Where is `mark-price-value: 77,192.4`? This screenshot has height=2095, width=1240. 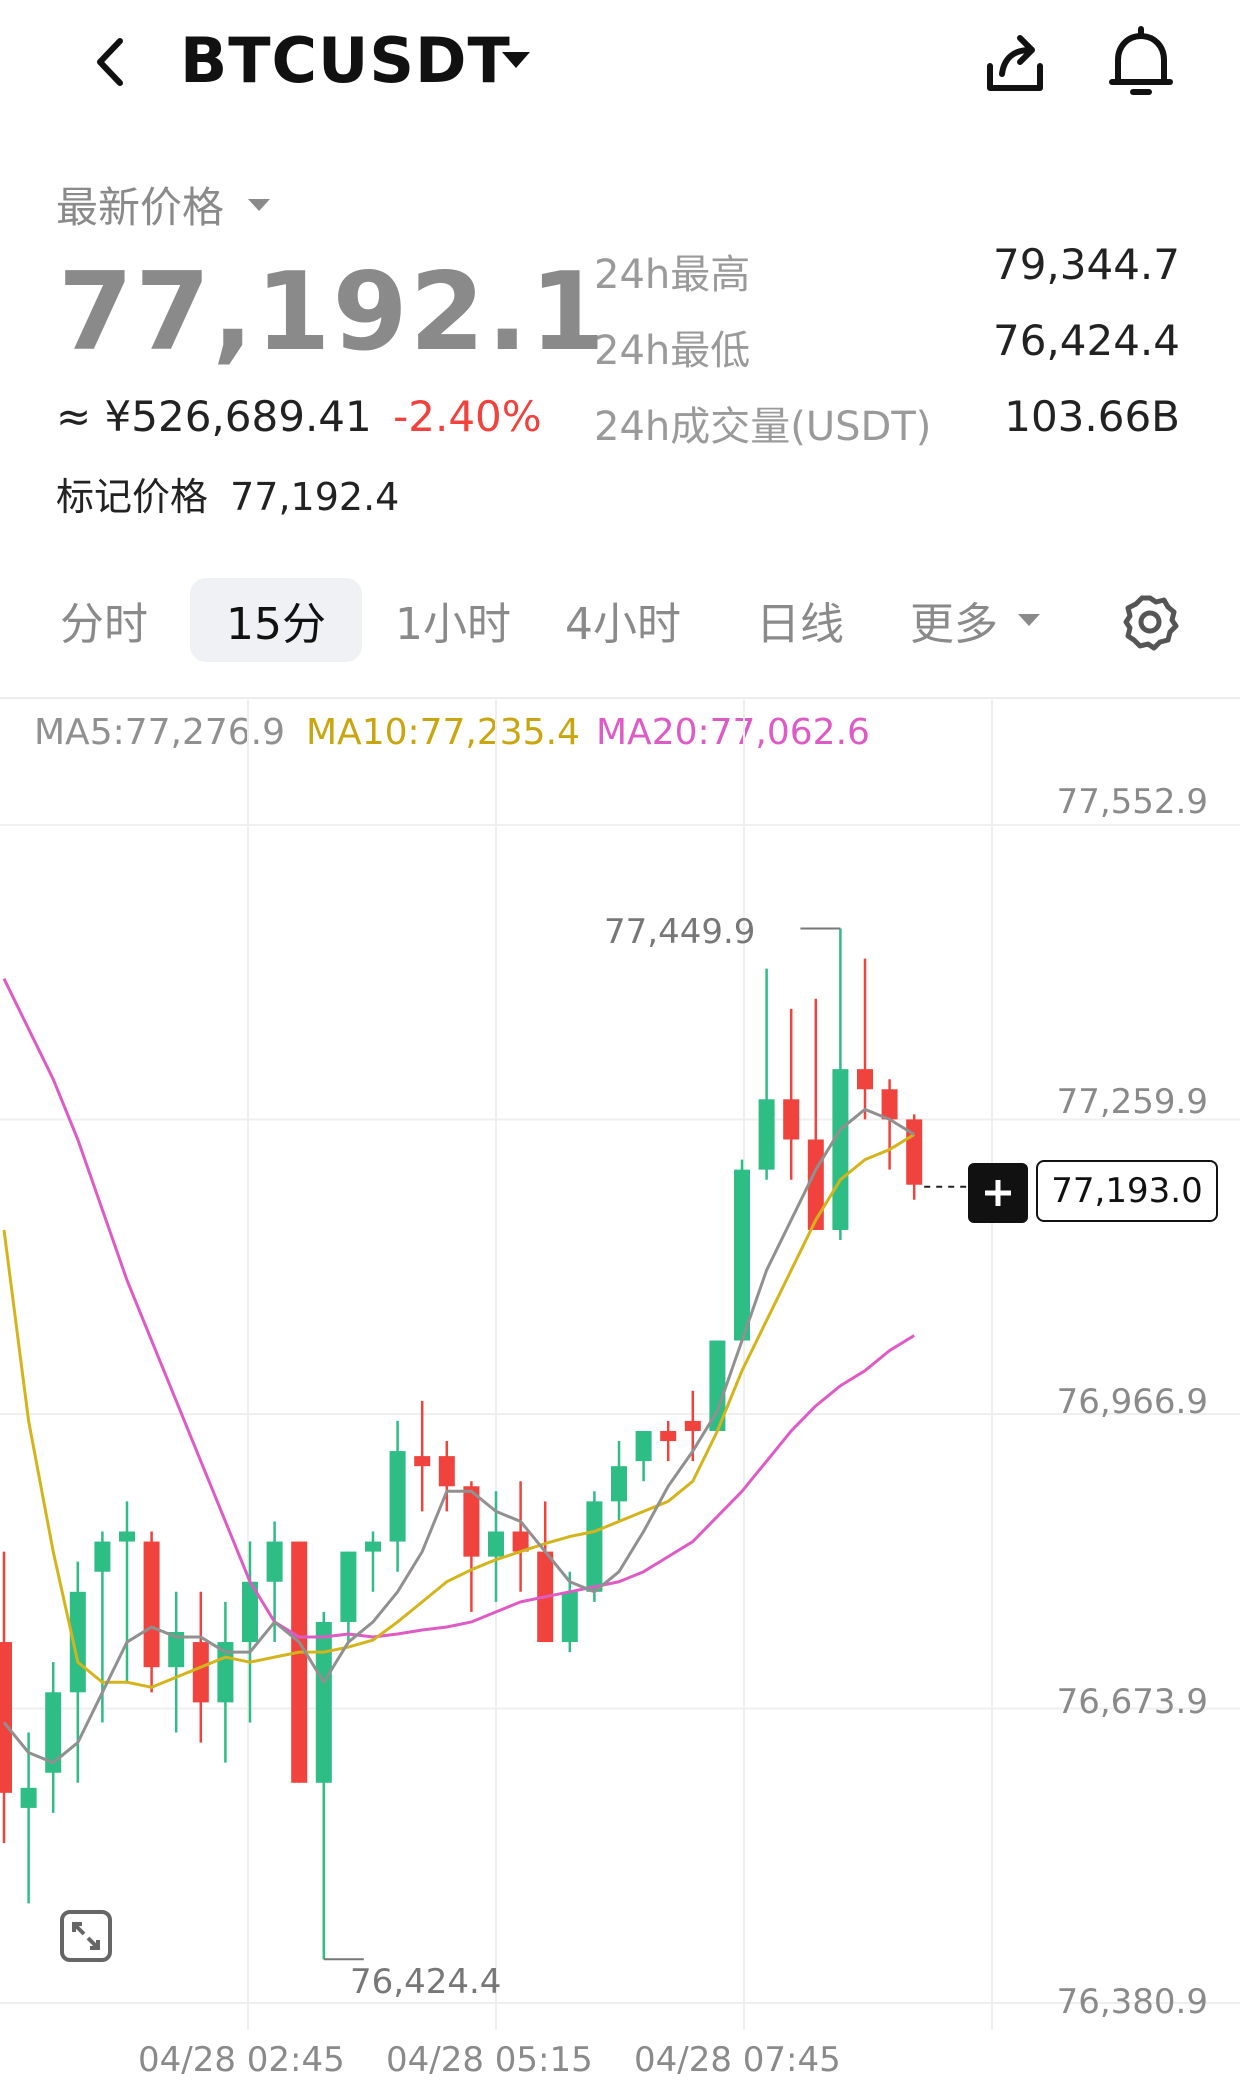 mark-price-value: 77,192.4 is located at coordinates (315, 497).